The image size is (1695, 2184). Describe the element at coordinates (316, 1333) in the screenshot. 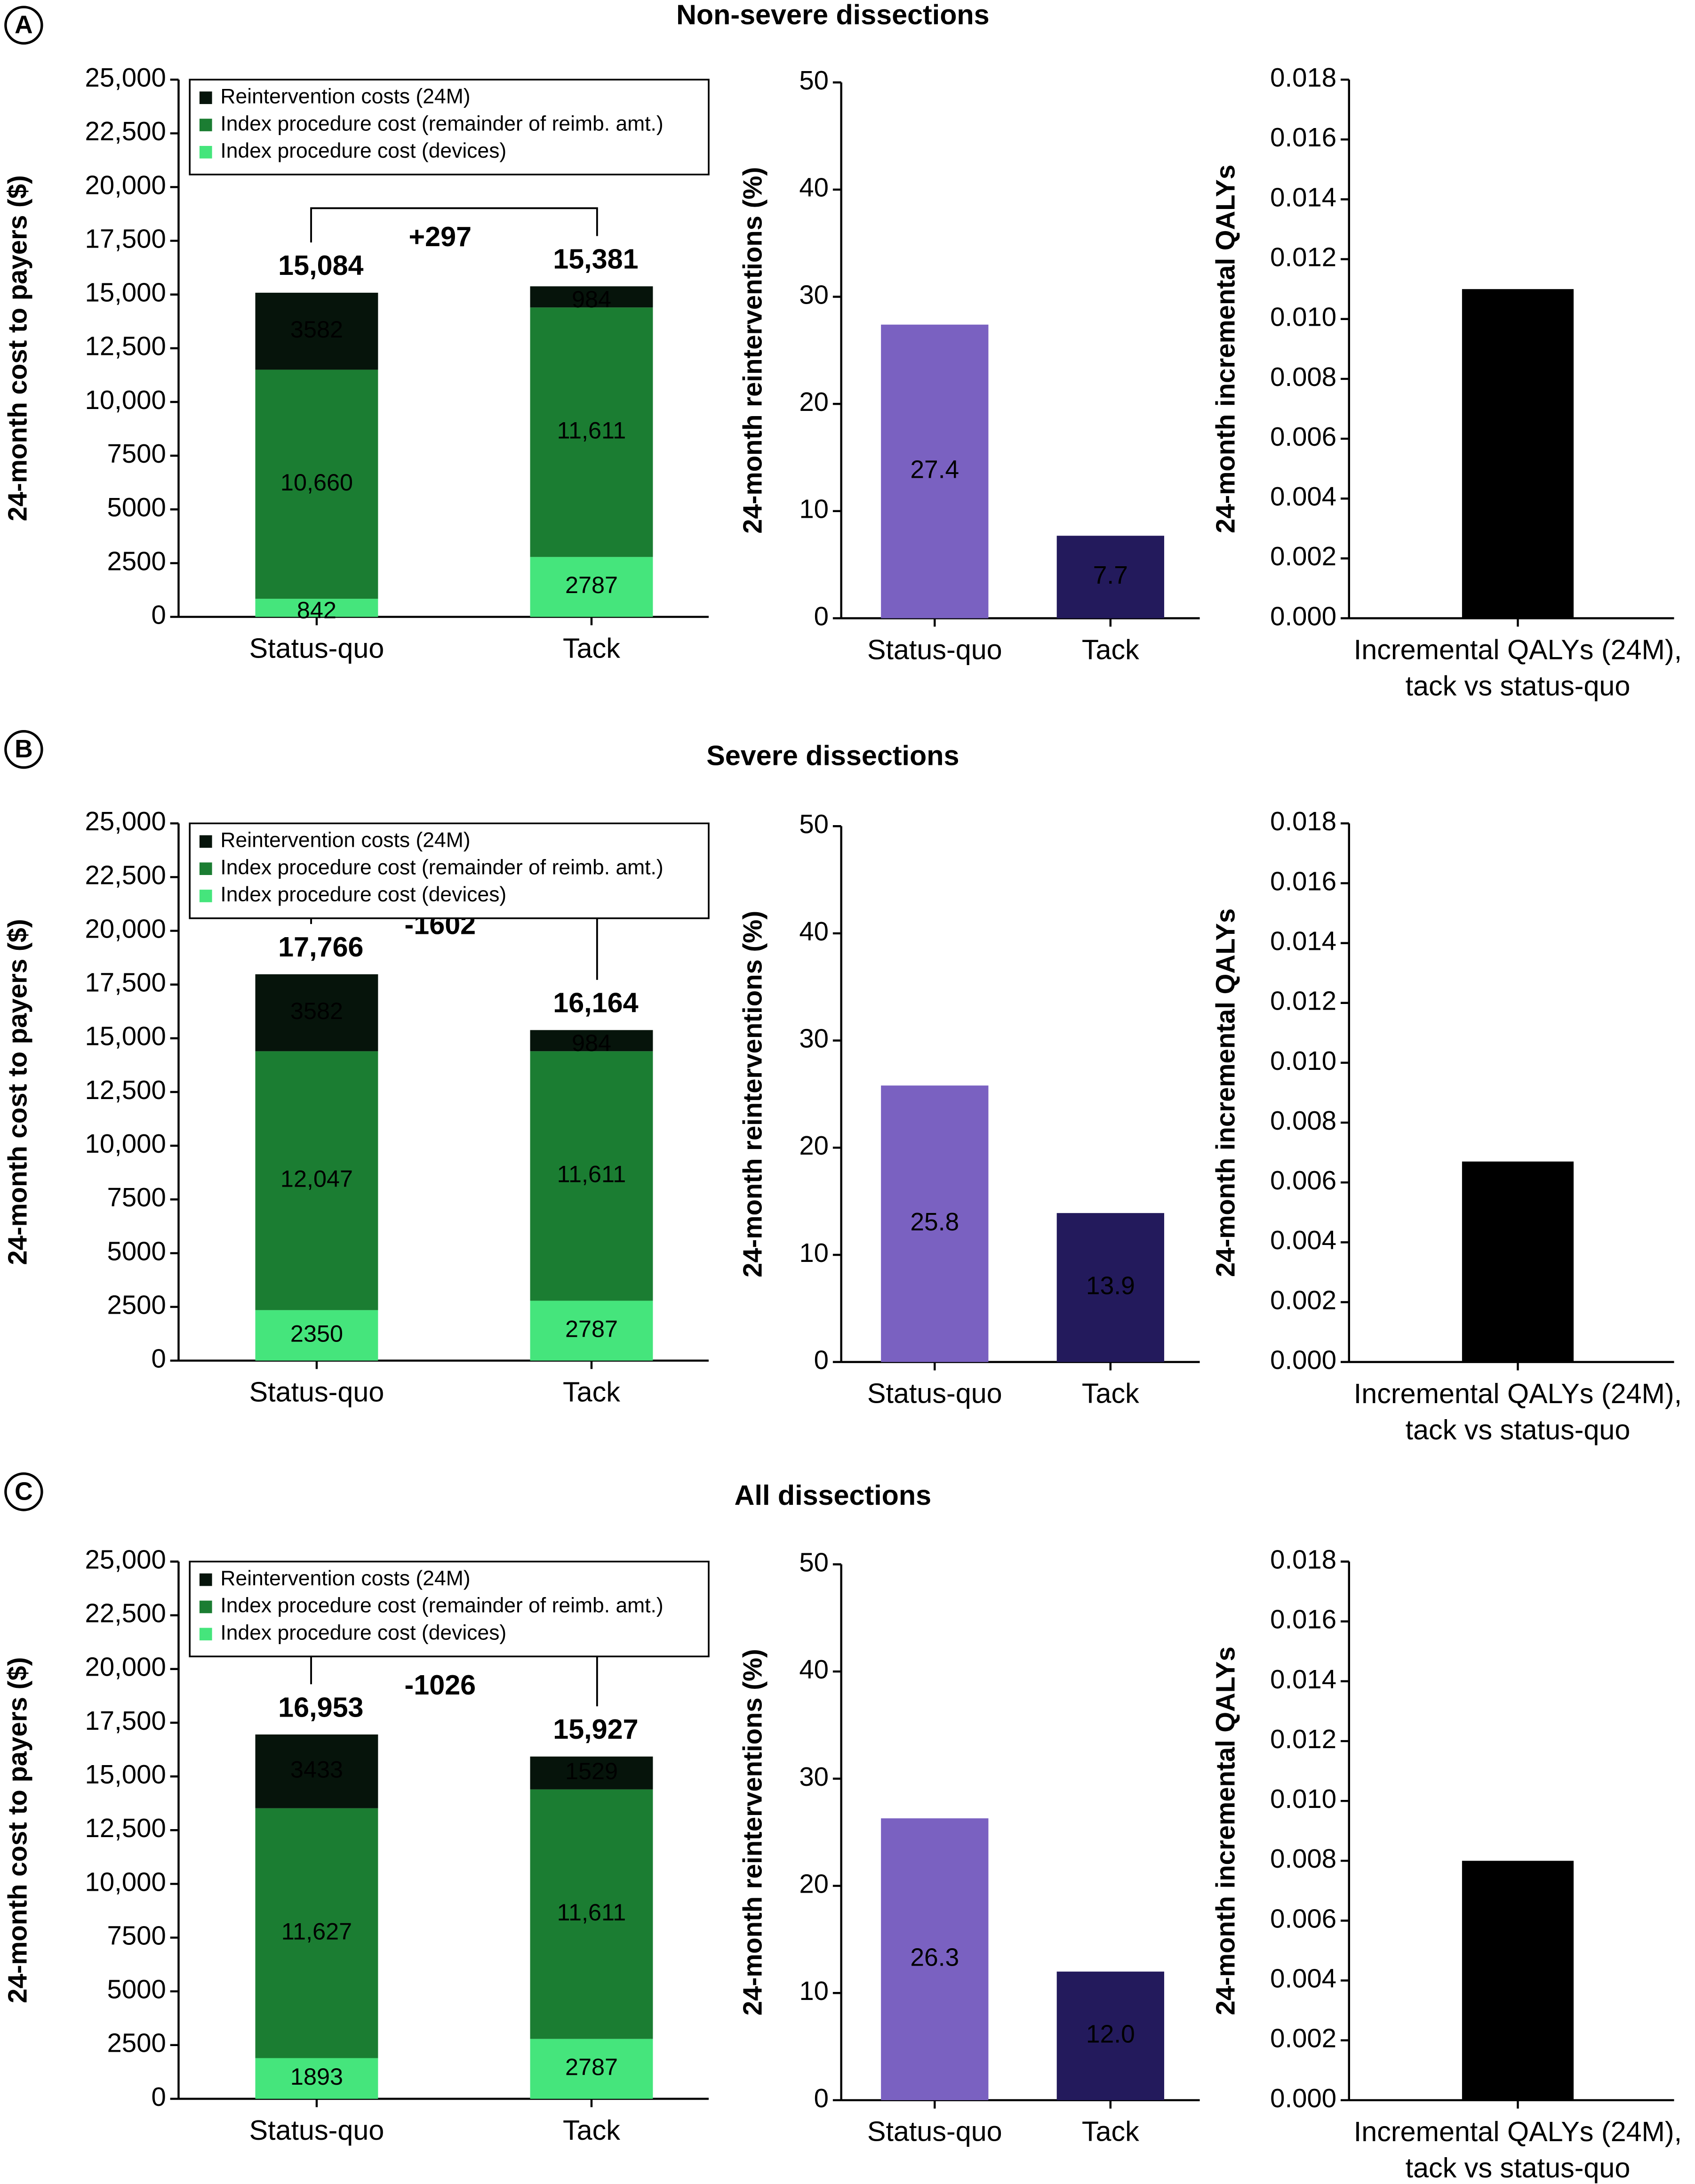

I see `value-label: 2350` at that location.